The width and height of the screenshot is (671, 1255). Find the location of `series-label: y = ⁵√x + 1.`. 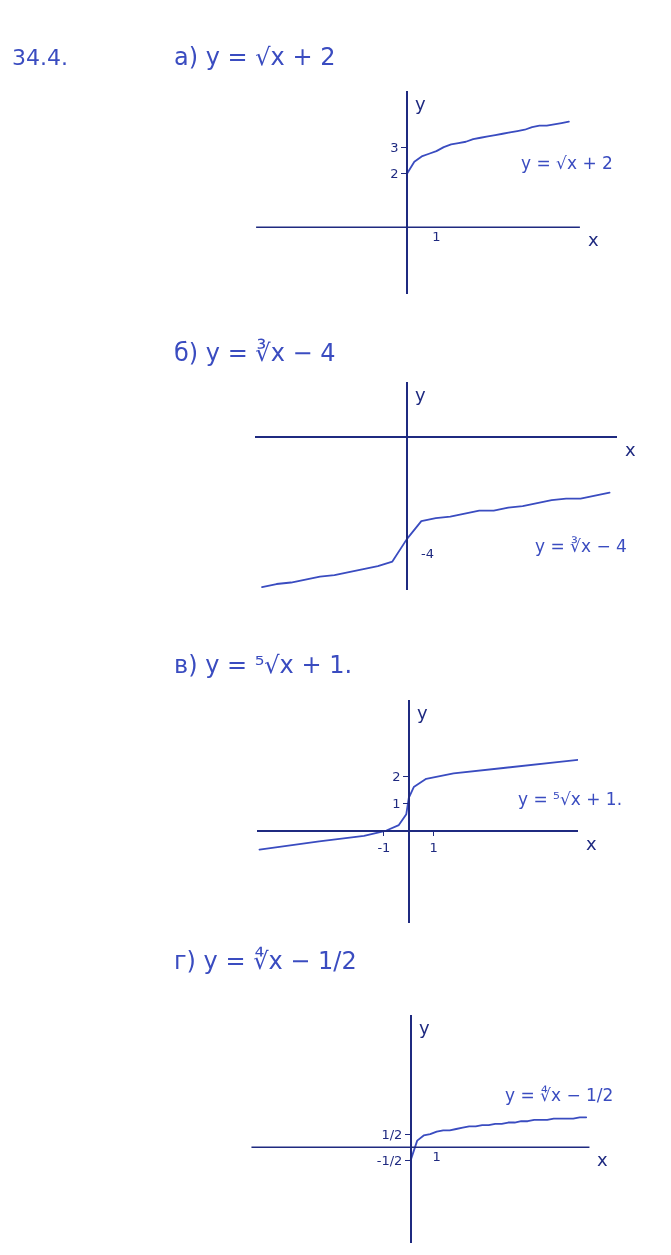

series-label: y = ⁵√x + 1. is located at coordinates (570, 799).